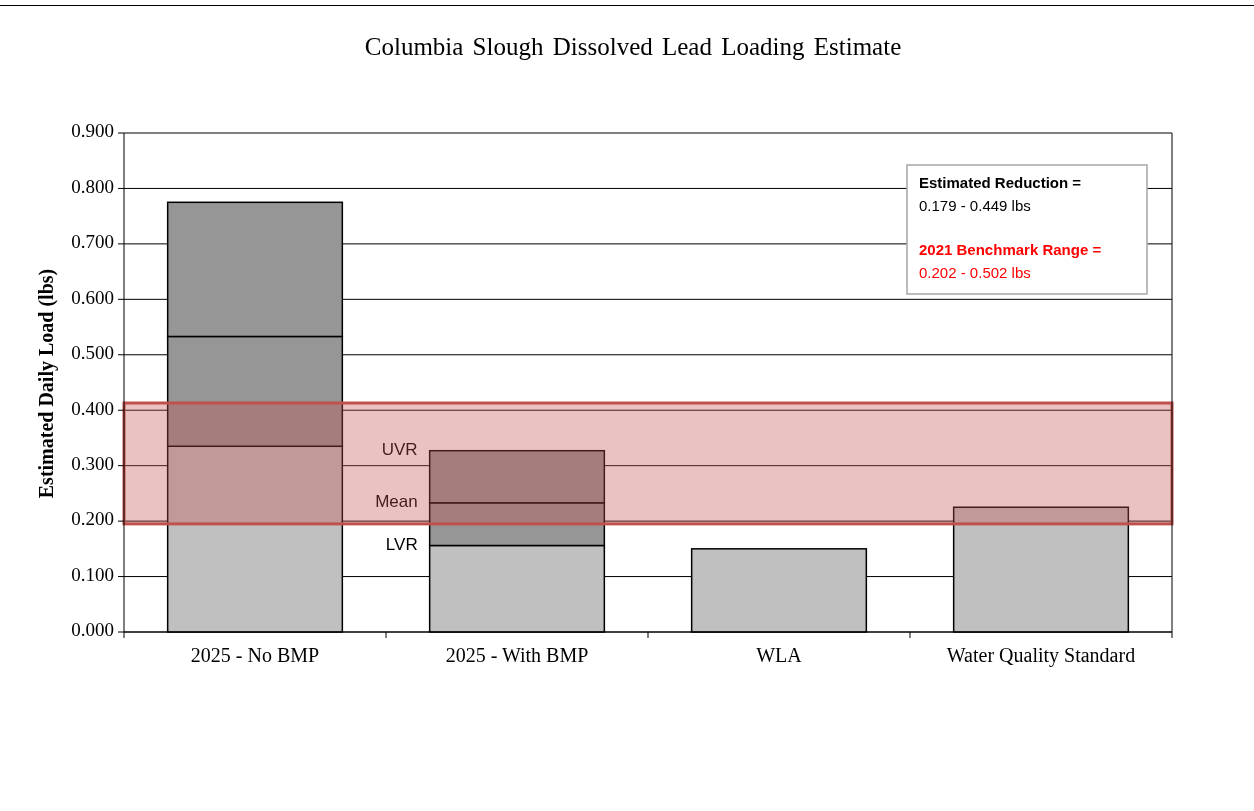 This screenshot has width=1254, height=811. What do you see at coordinates (517, 655) in the screenshot?
I see `x-tick-label: 2025 - With BMP` at bounding box center [517, 655].